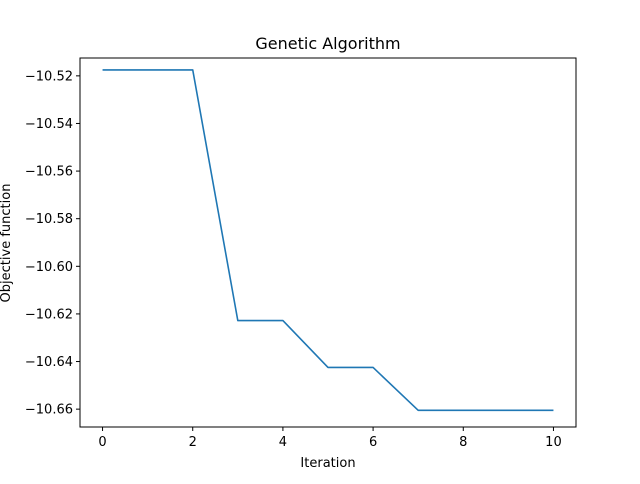 Image resolution: width=640 pixels, height=484 pixels. Describe the element at coordinates (283, 442) in the screenshot. I see `x-tick-label: 4` at that location.